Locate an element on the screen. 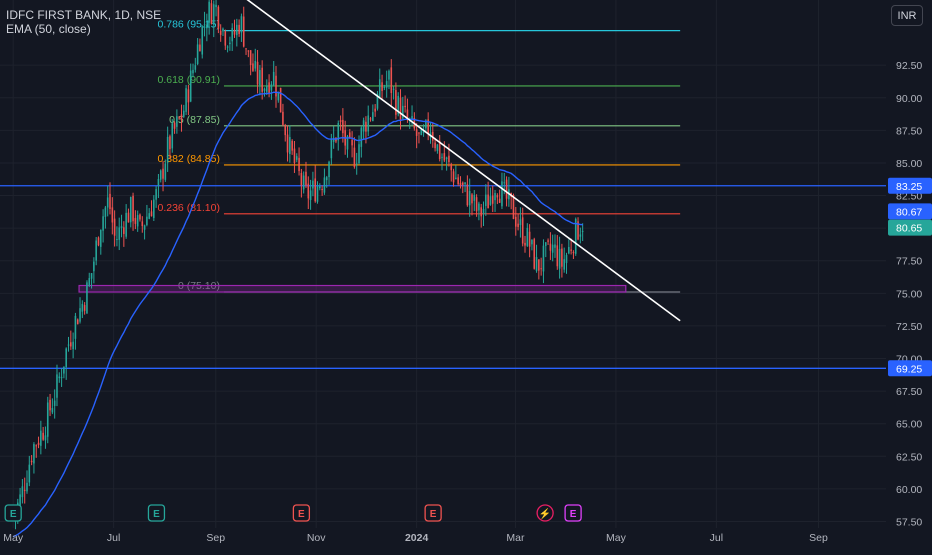 This screenshot has width=932, height=555. event-label: ⚡ is located at coordinates (545, 513).